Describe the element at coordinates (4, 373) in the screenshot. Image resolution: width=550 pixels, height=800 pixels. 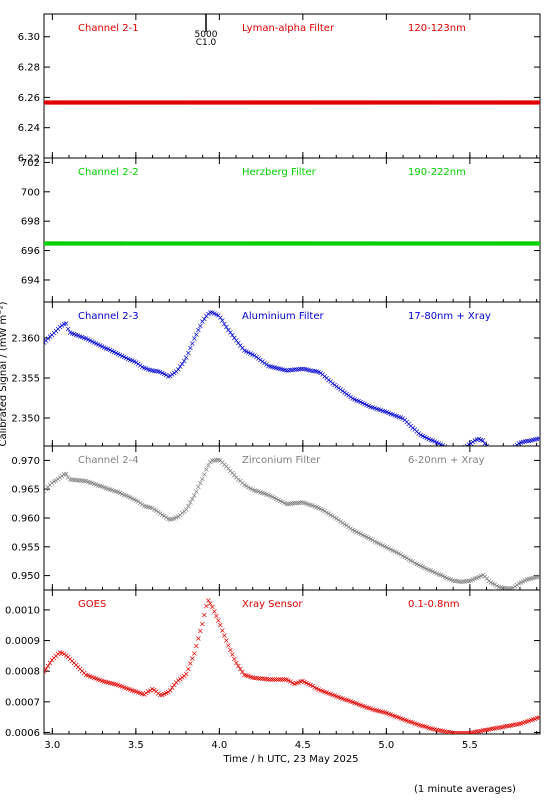
I see `y-axis-label: Calibrated Signal / (mW m⁻²)` at that location.